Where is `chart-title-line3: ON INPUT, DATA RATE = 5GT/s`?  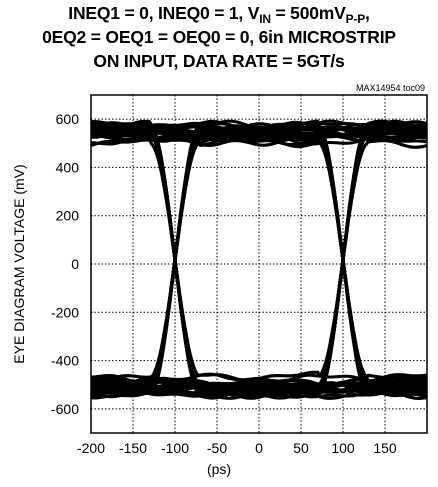 chart-title-line3: ON INPUT, DATA RATE = 5GT/s is located at coordinates (219, 61).